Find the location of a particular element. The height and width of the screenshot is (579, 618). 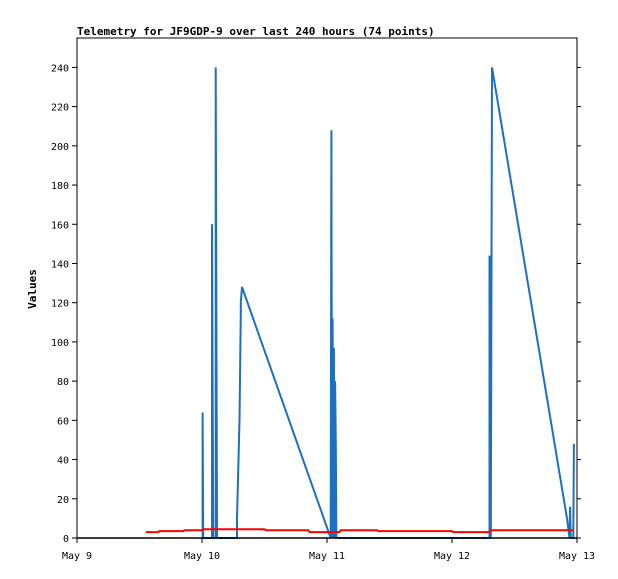

y-tick-label: 220 is located at coordinates (60, 108).